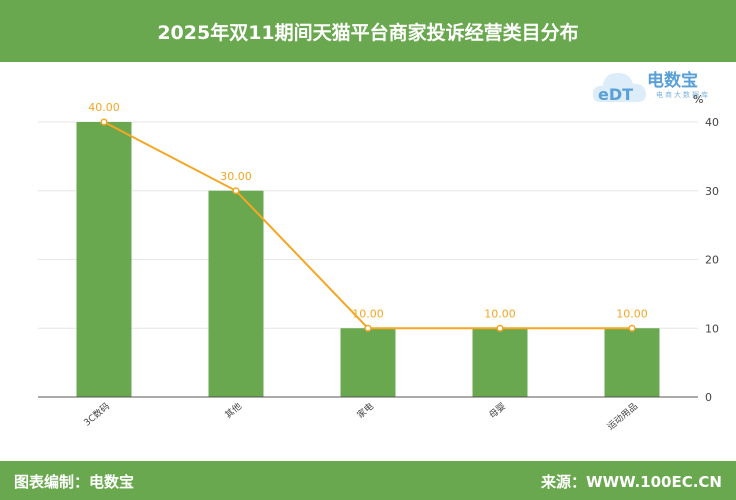 The width and height of the screenshot is (736, 500). Describe the element at coordinates (96, 414) in the screenshot. I see `x-tick-label: 3C数码` at that location.